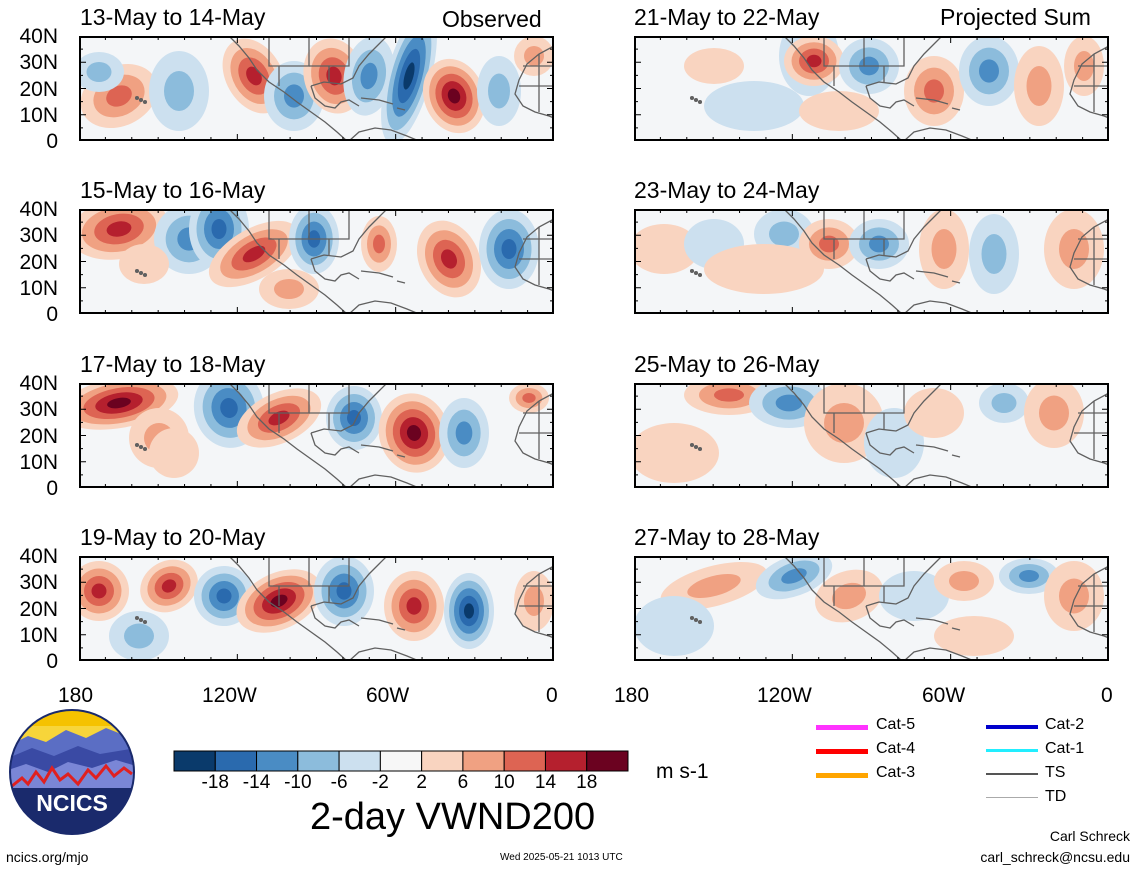 The width and height of the screenshot is (1135, 871). Describe the element at coordinates (1055, 857) in the screenshot. I see `footer-email: carl_schreck@ncsu.edu` at that location.